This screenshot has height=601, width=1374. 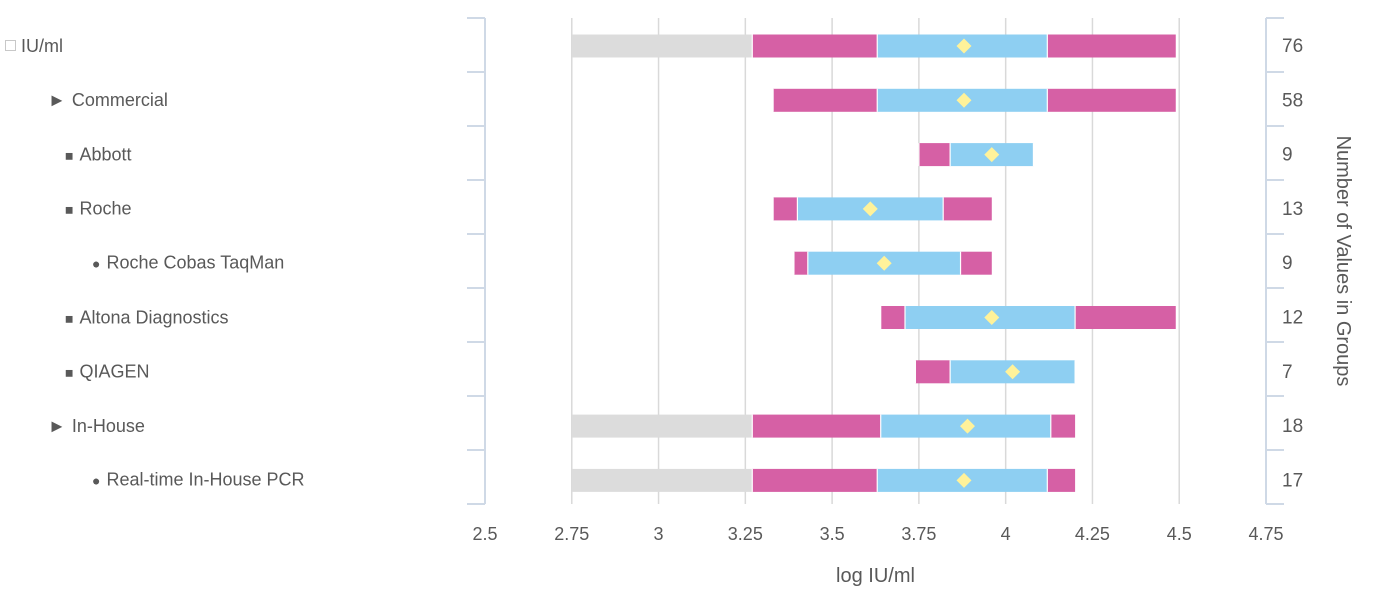 What do you see at coordinates (1292, 209) in the screenshot?
I see `count-label: 13` at bounding box center [1292, 209].